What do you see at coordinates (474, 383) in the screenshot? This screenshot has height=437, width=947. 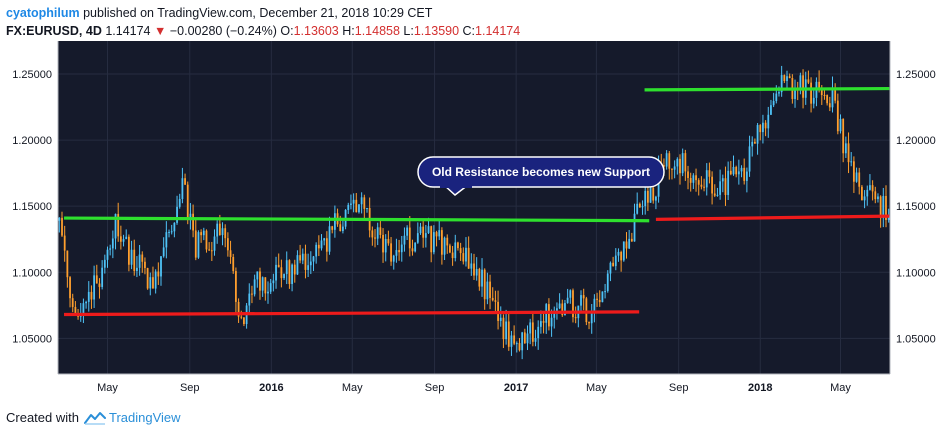 I see `x-axis: May Sep 2016 May Sep 2017 May Sep 2018 May` at bounding box center [474, 383].